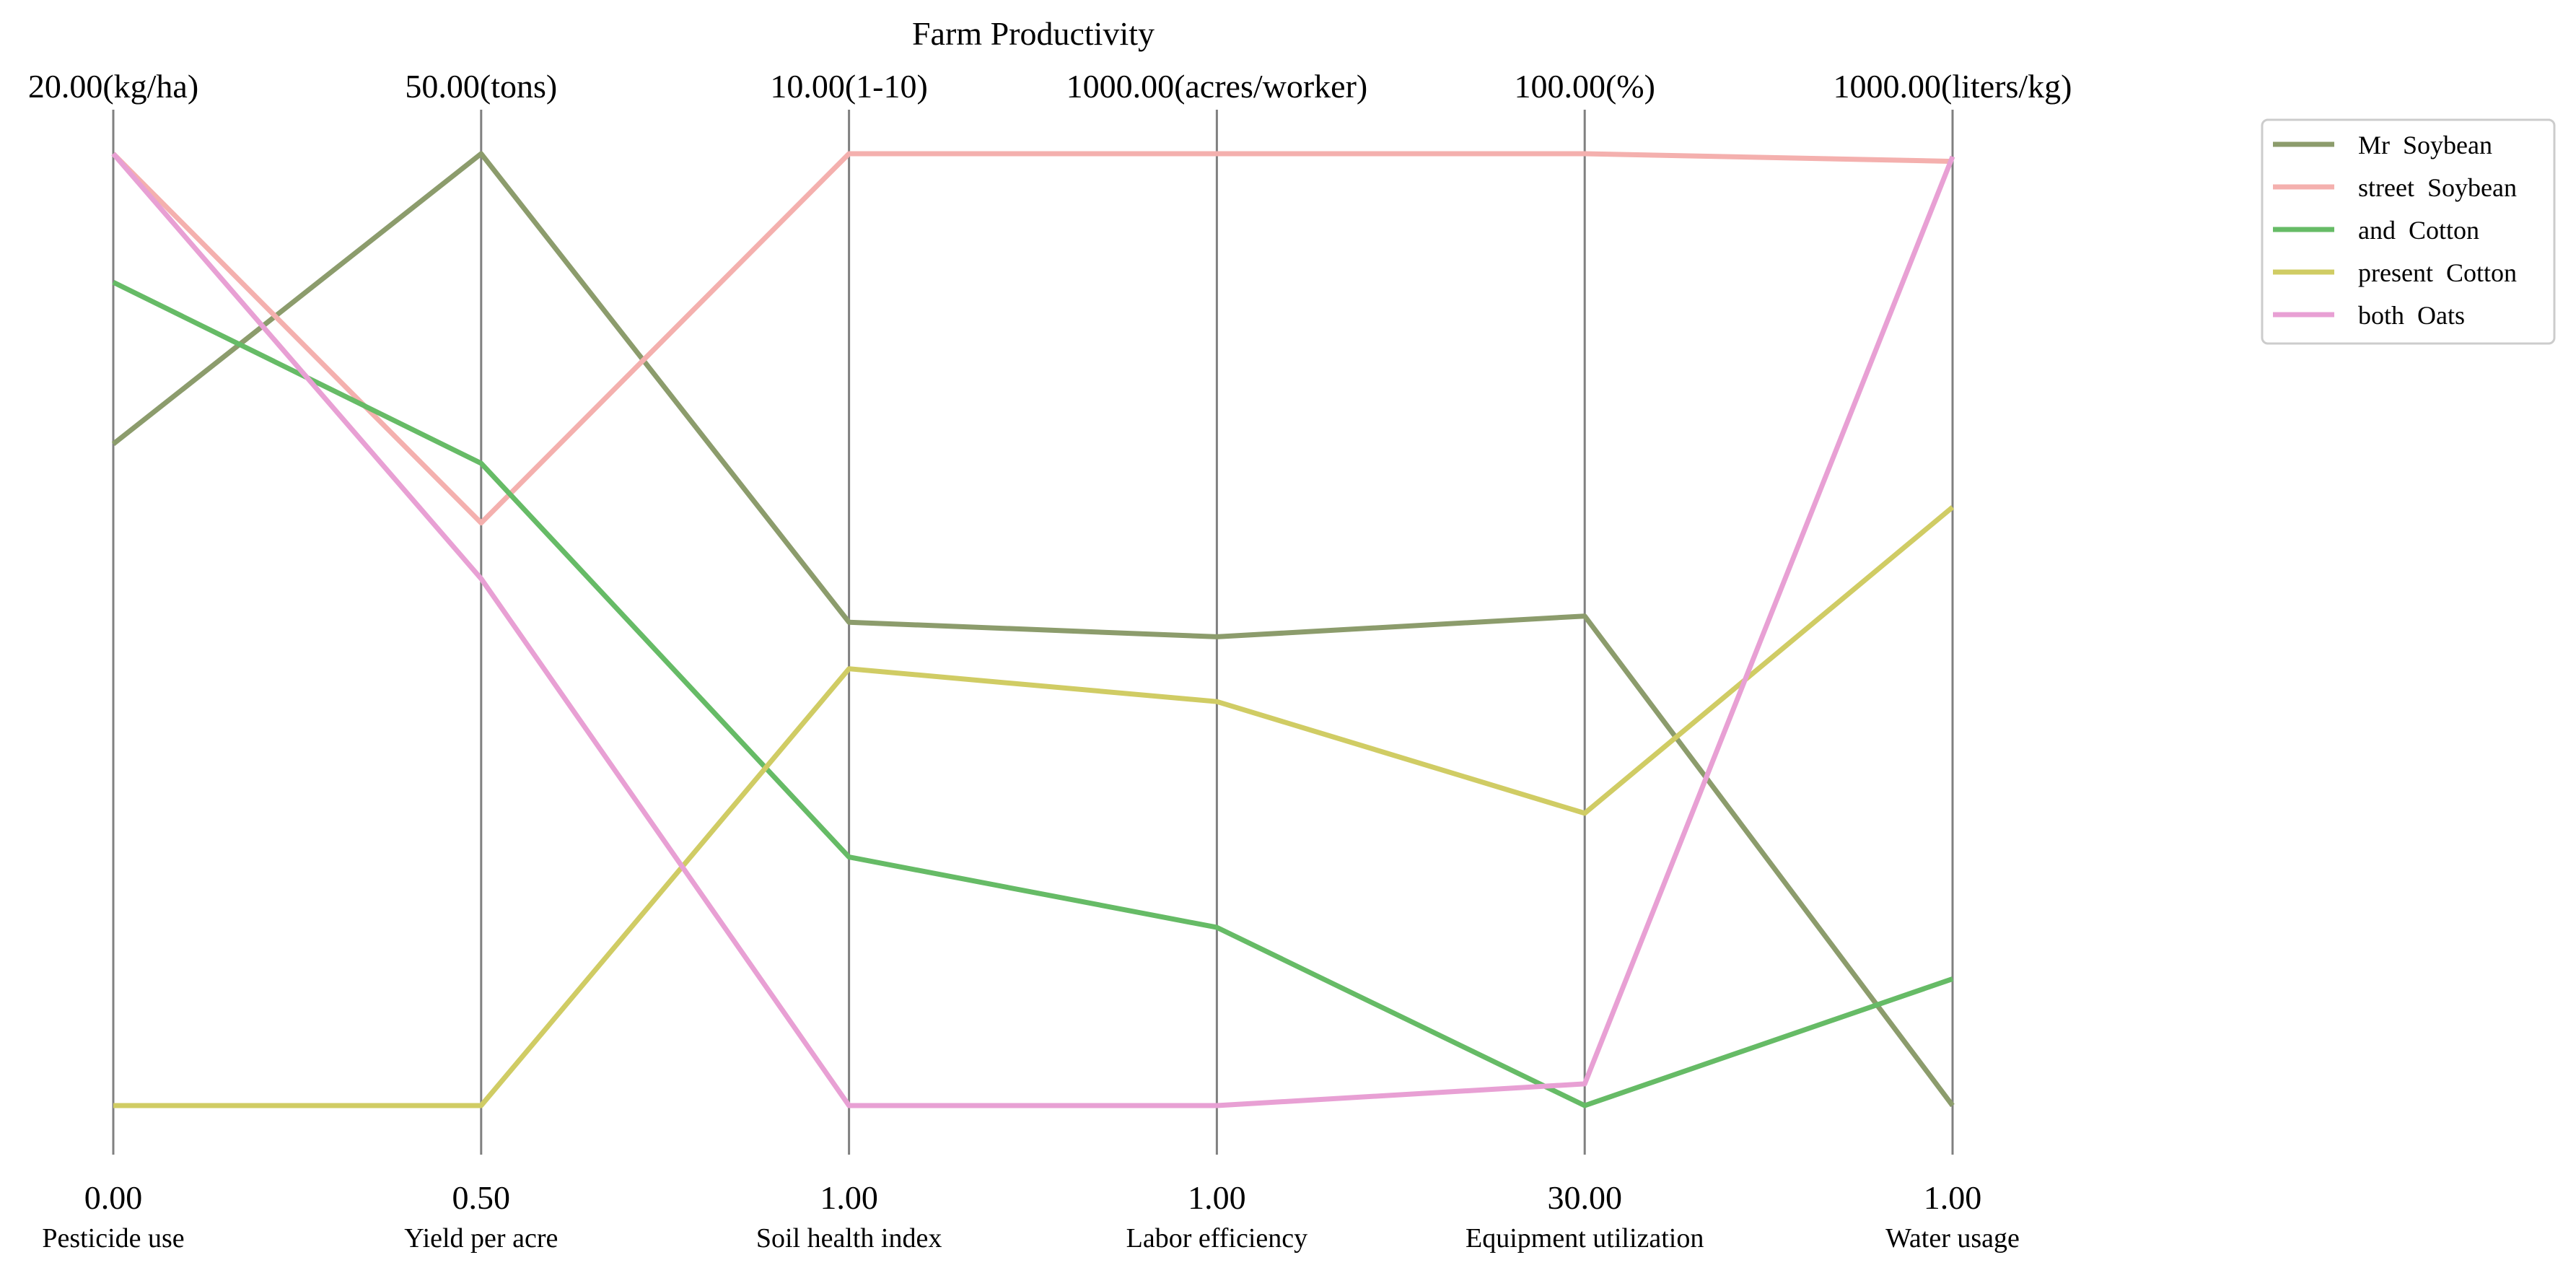 This screenshot has width=2576, height=1273. What do you see at coordinates (2437, 187) in the screenshot?
I see `legend-label: street Soybean` at bounding box center [2437, 187].